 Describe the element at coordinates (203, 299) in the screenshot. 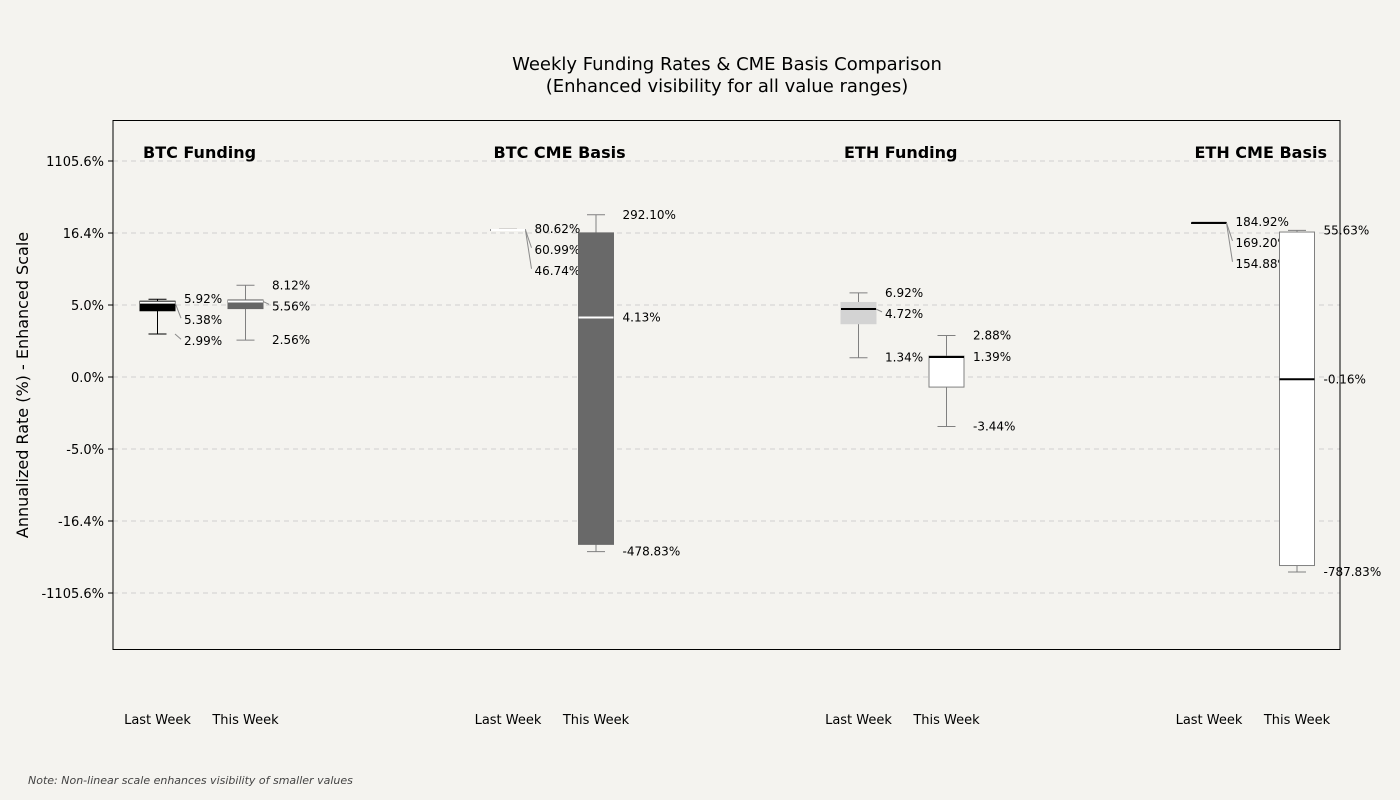

I see `value-annotation: 5.92%` at that location.